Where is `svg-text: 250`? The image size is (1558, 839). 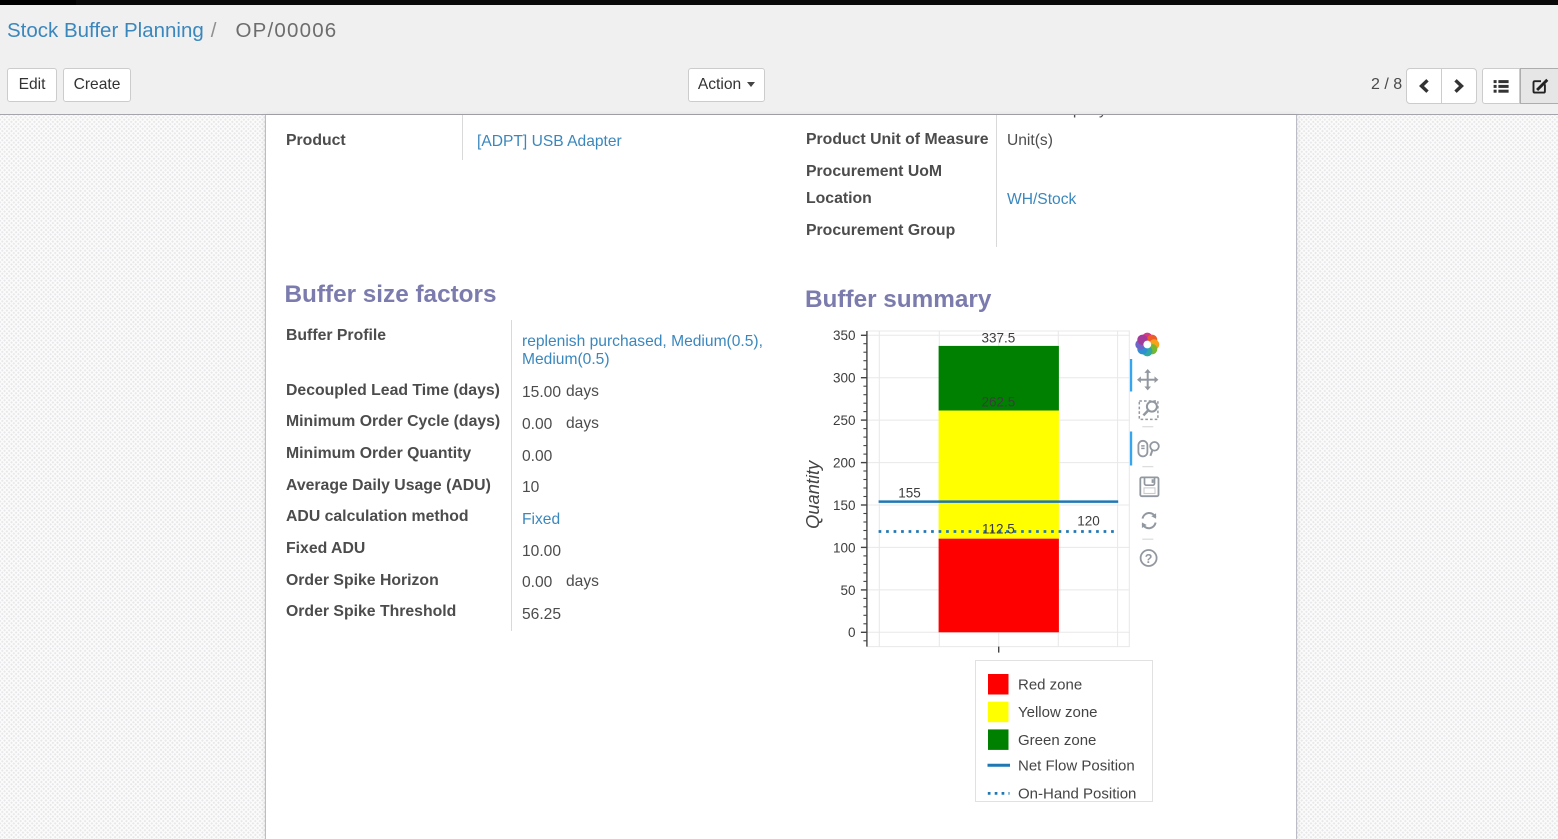 svg-text: 250 is located at coordinates (844, 420).